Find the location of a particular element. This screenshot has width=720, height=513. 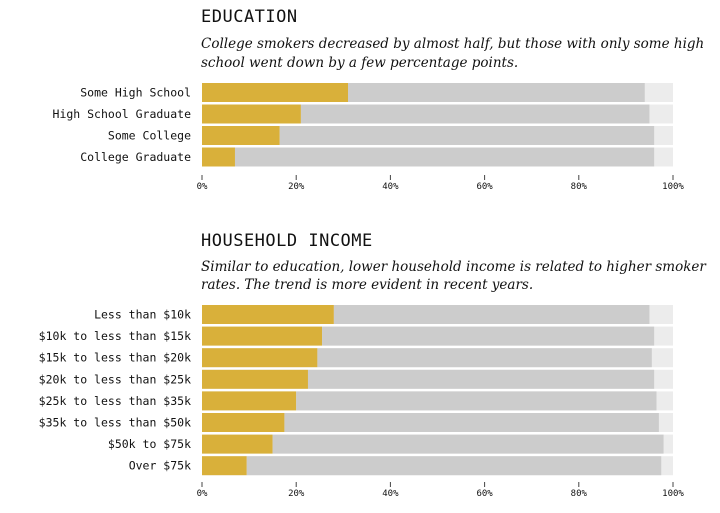

household-income-tick-label: 60% is located at coordinates (484, 494).